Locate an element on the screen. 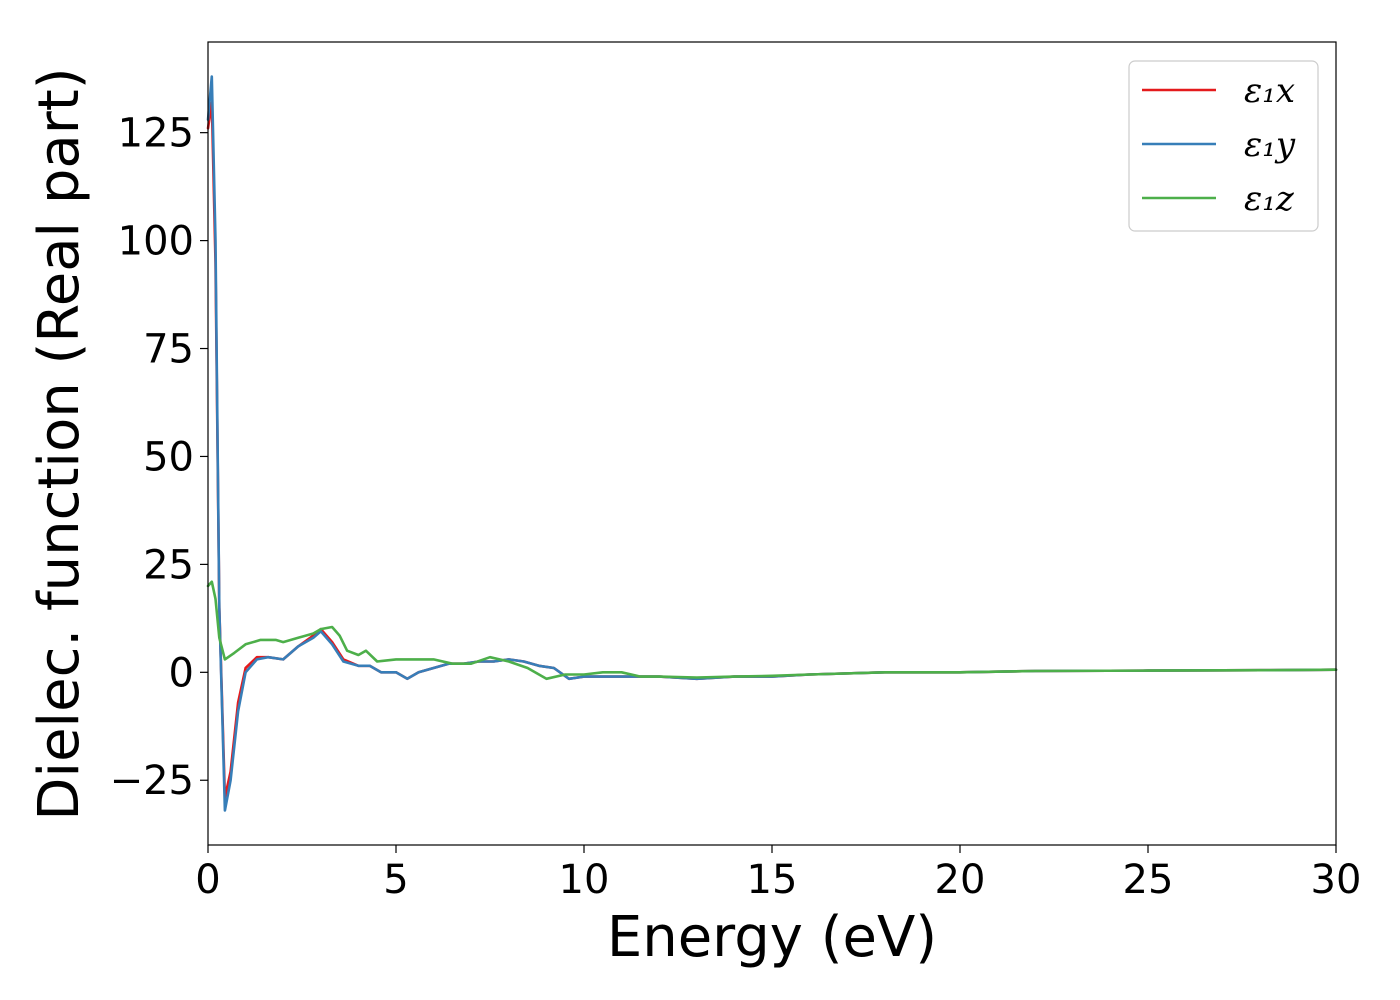  y-tick-label: 75 is located at coordinates (168, 350).